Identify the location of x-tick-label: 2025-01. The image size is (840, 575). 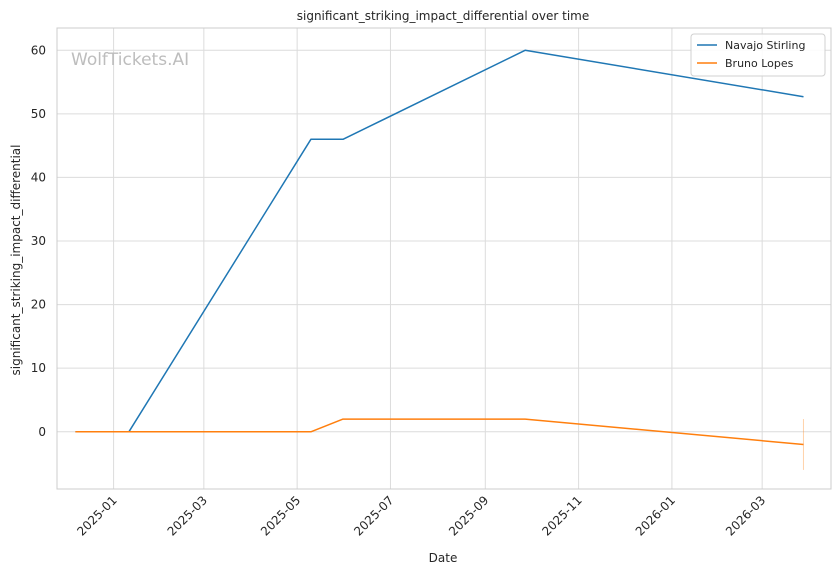
(96, 515).